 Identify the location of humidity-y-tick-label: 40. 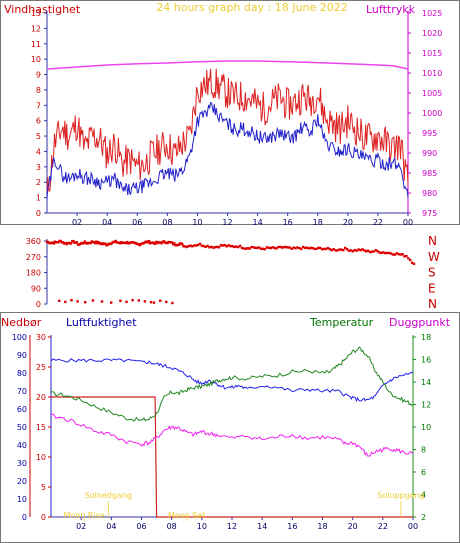
(22, 445).